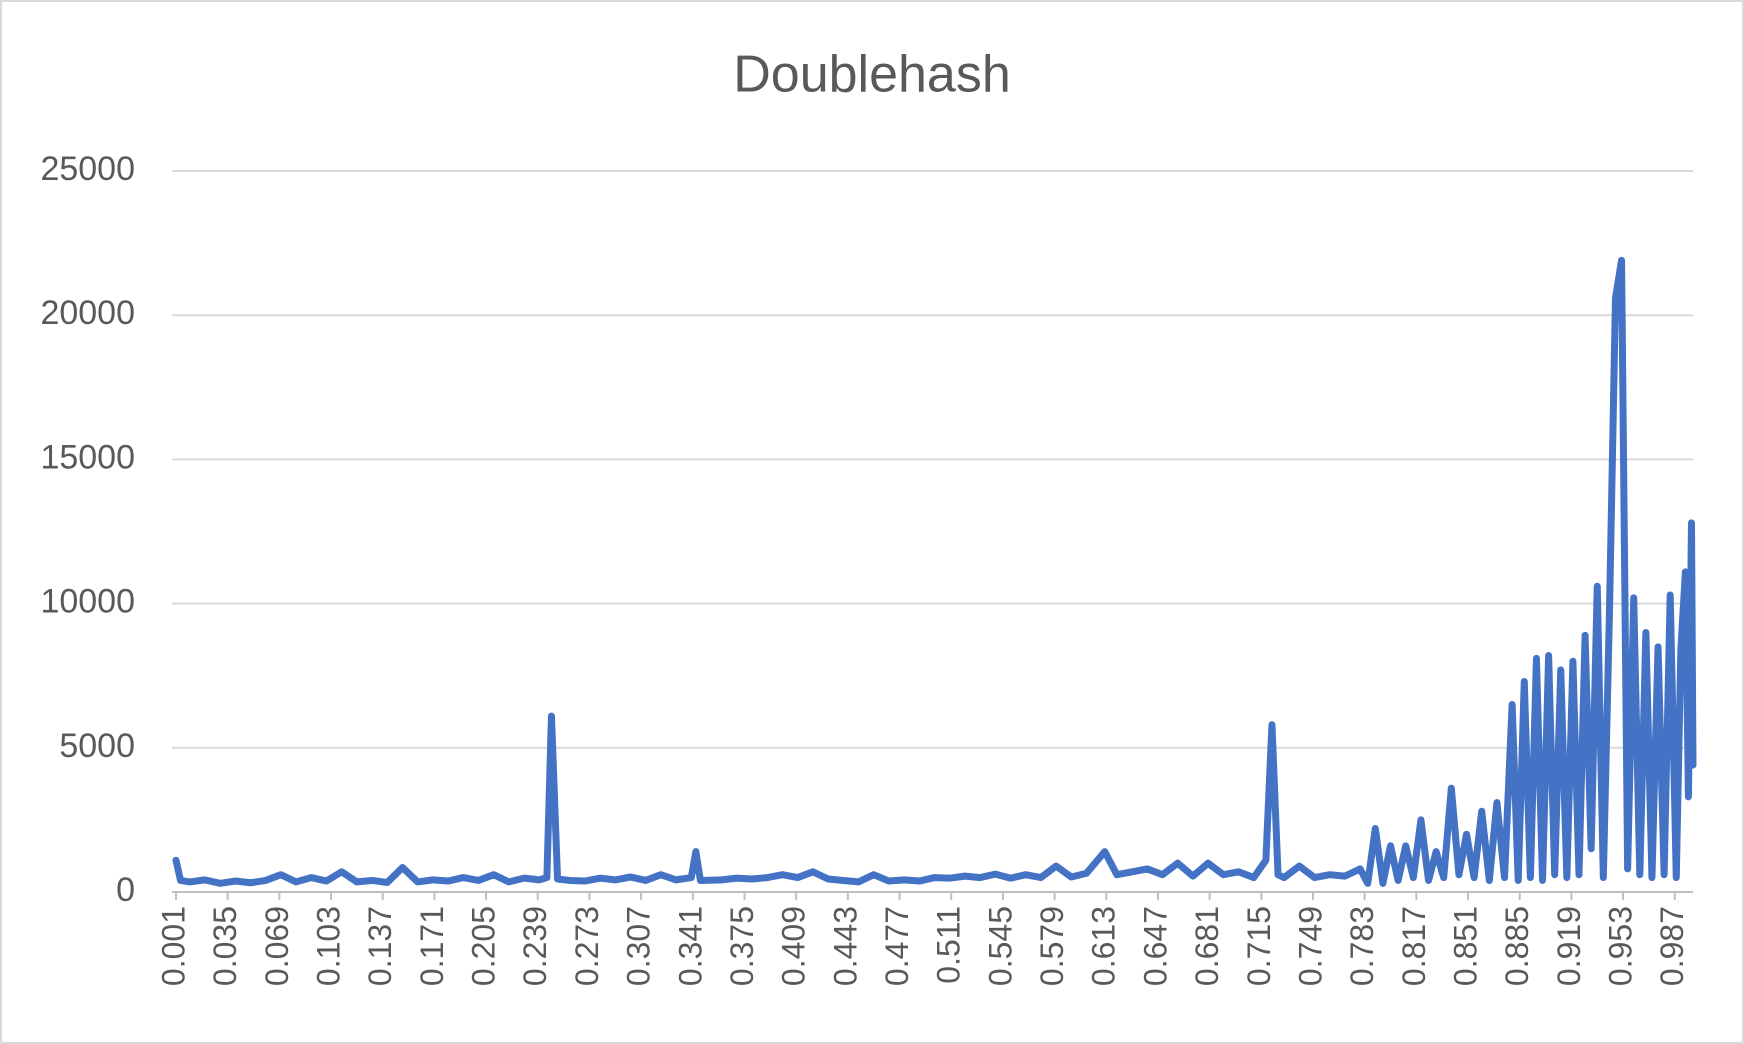 The height and width of the screenshot is (1044, 1744). I want to click on y-tick-label: 10000, so click(87, 602).